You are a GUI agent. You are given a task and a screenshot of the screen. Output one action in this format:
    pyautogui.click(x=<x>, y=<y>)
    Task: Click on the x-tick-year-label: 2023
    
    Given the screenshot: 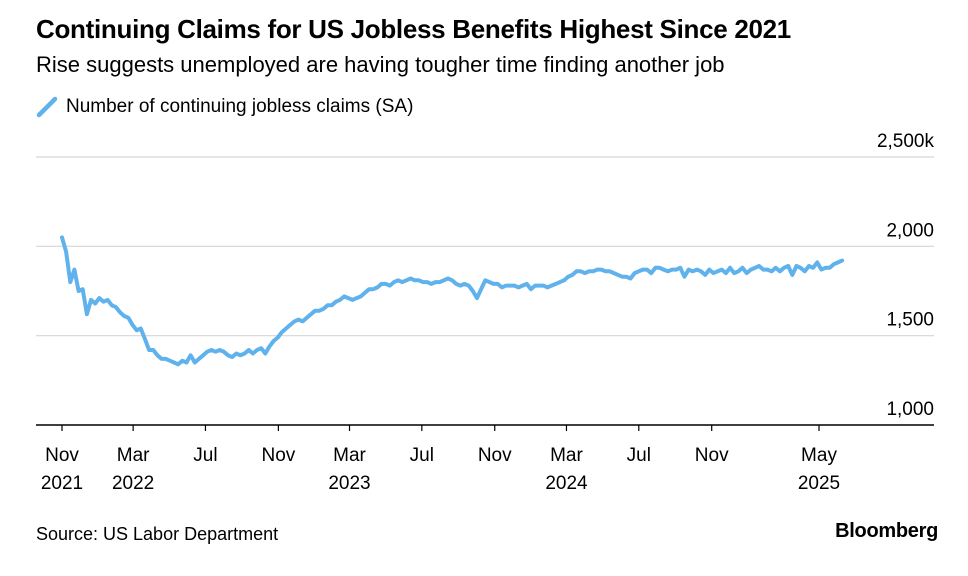 What is the action you would take?
    pyautogui.click(x=349, y=483)
    